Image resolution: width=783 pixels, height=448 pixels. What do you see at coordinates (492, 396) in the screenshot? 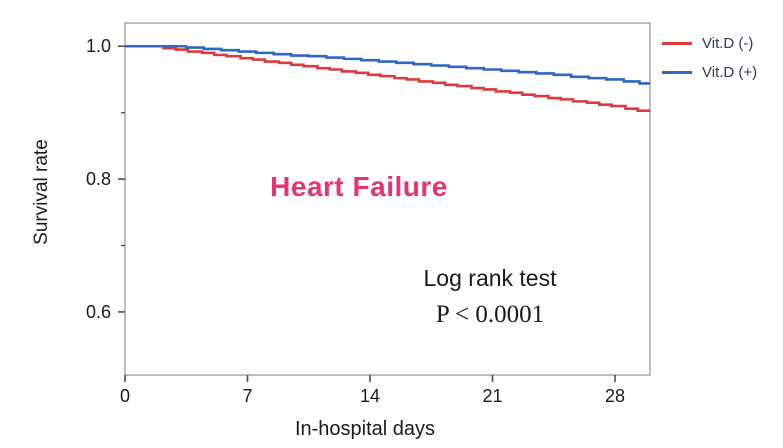
I see `x-tick-label: 21` at bounding box center [492, 396].